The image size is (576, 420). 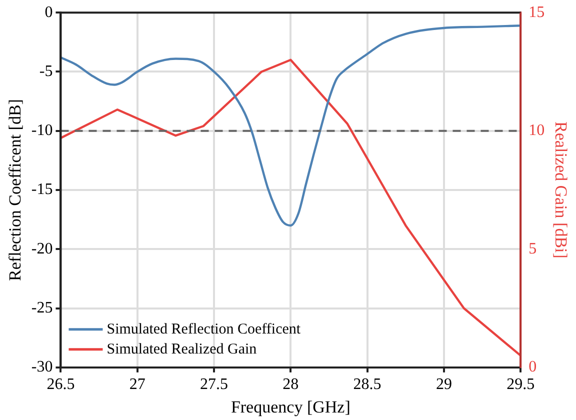 I want to click on y-tick-label: -20, so click(x=42, y=249).